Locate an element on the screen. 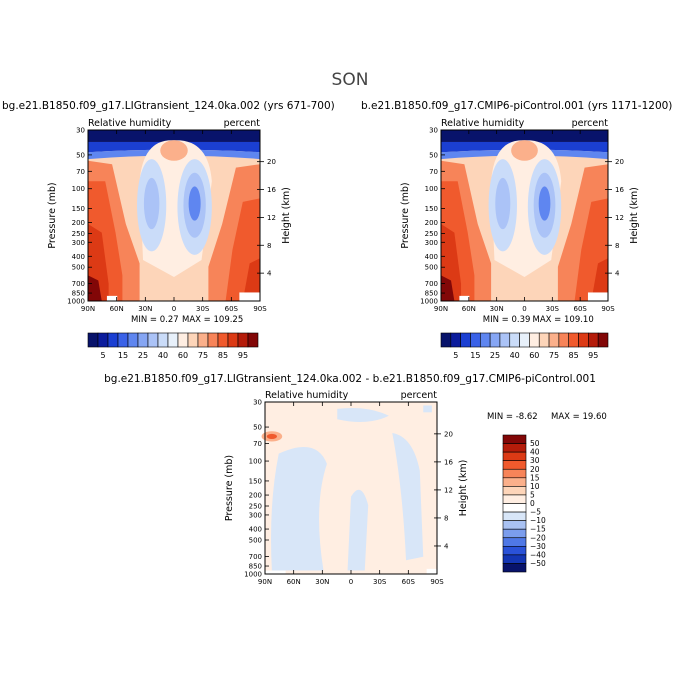 The image size is (700, 700). colorbar-label: 15 is located at coordinates (123, 355).